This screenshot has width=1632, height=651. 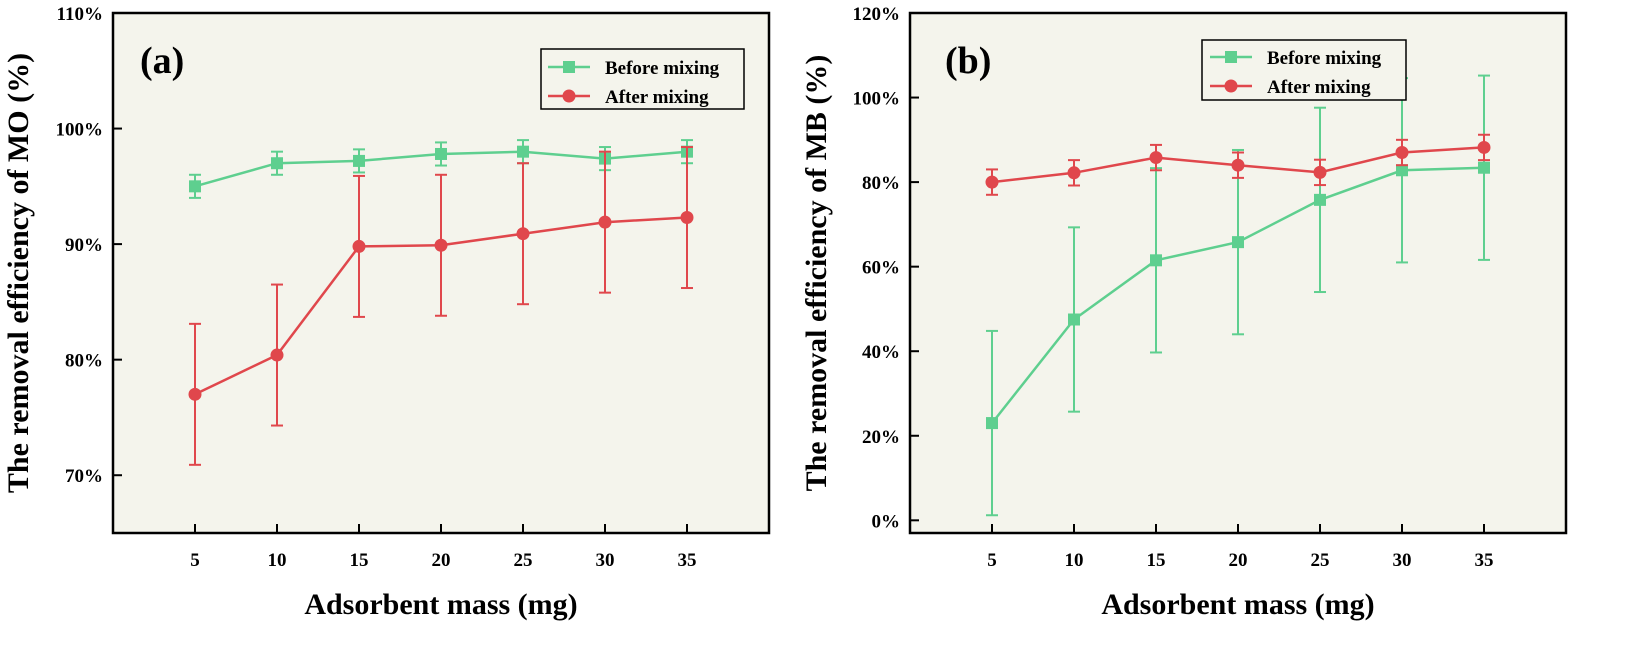 What do you see at coordinates (18, 273) in the screenshot?
I see `y-axis-title-a: The removal efficiency of MO (%)` at bounding box center [18, 273].